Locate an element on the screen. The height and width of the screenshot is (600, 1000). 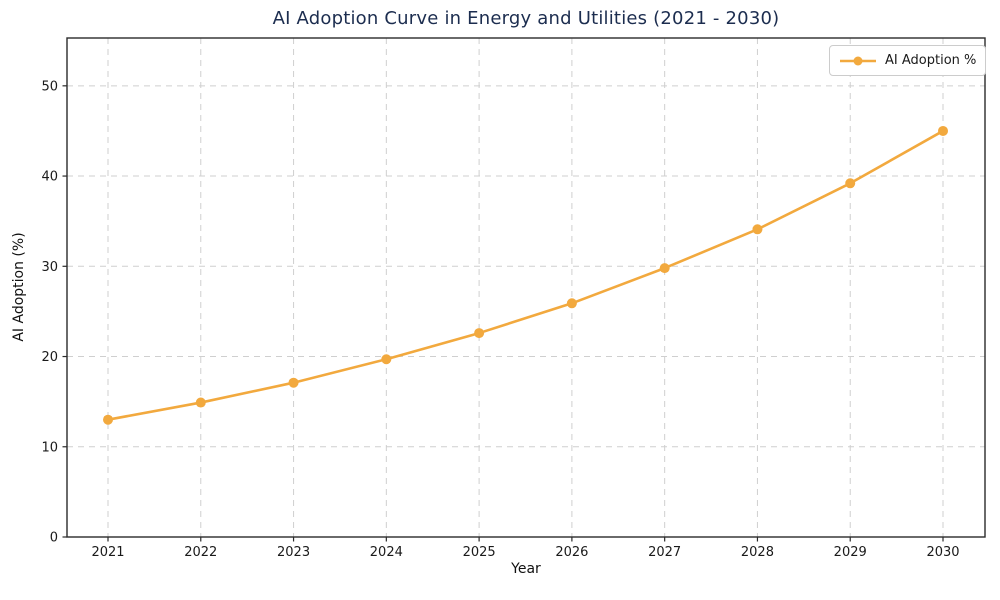
y-tick-label: 10 is located at coordinates (49, 447).